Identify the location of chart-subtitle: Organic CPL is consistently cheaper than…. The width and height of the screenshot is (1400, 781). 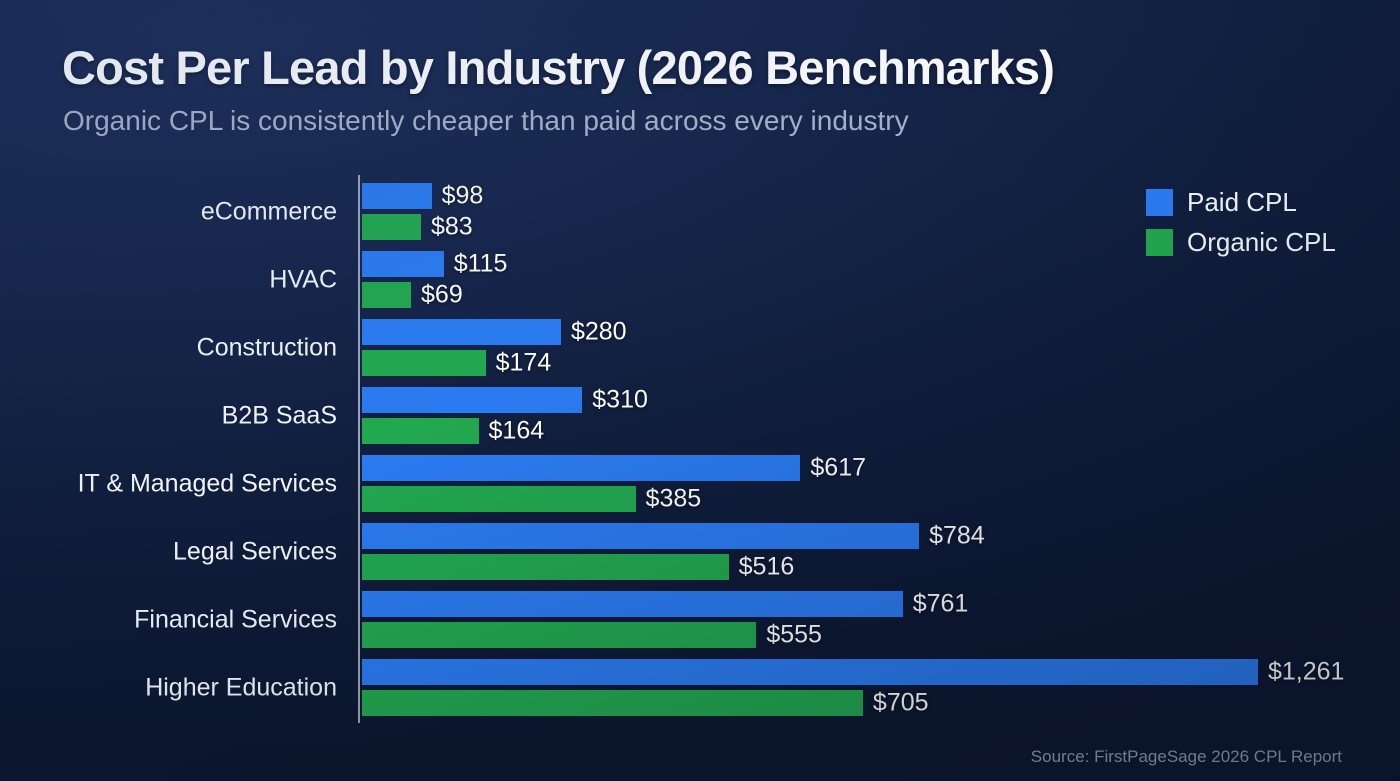
(486, 120).